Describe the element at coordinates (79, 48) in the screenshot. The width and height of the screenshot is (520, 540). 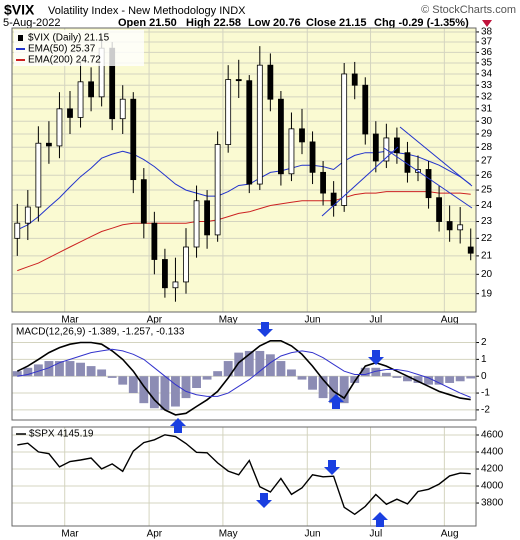
I see `legend-box` at that location.